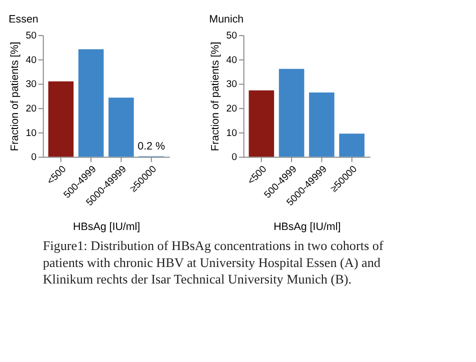  I want to click on caption: Figure1: Distribution of HBsAg concentrations in two cohorts of patients with chronic HBV at University Hospital Essen (A) and Klinikum rechts der Isar Technical University Munich (B)., so click(213, 262).